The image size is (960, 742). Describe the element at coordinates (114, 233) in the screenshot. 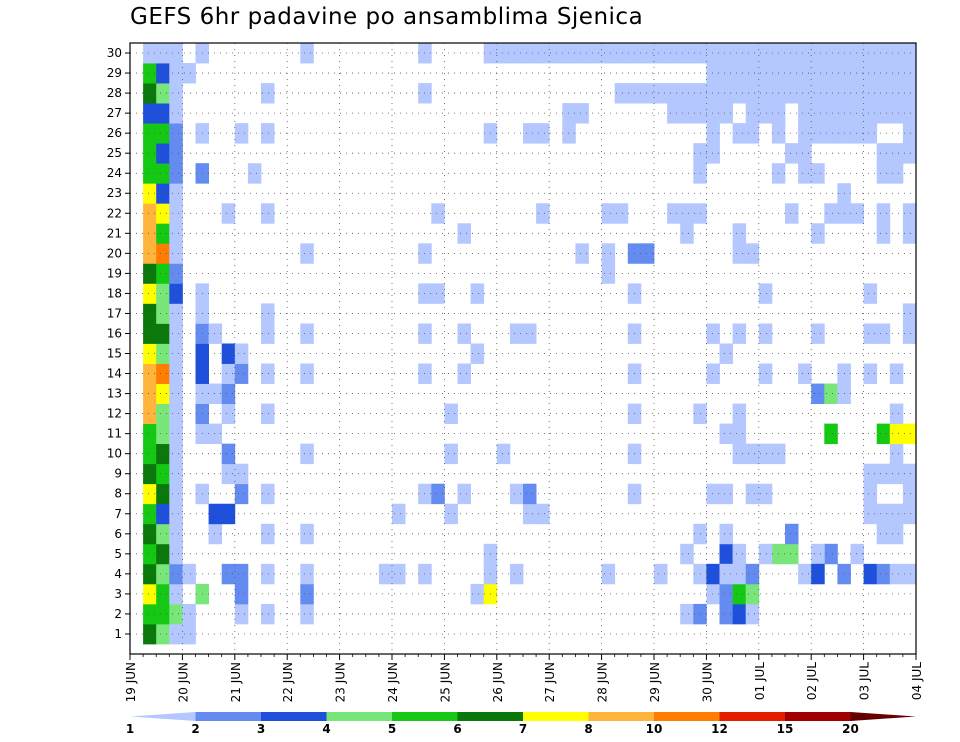

I see `y-tick-label: 21` at that location.